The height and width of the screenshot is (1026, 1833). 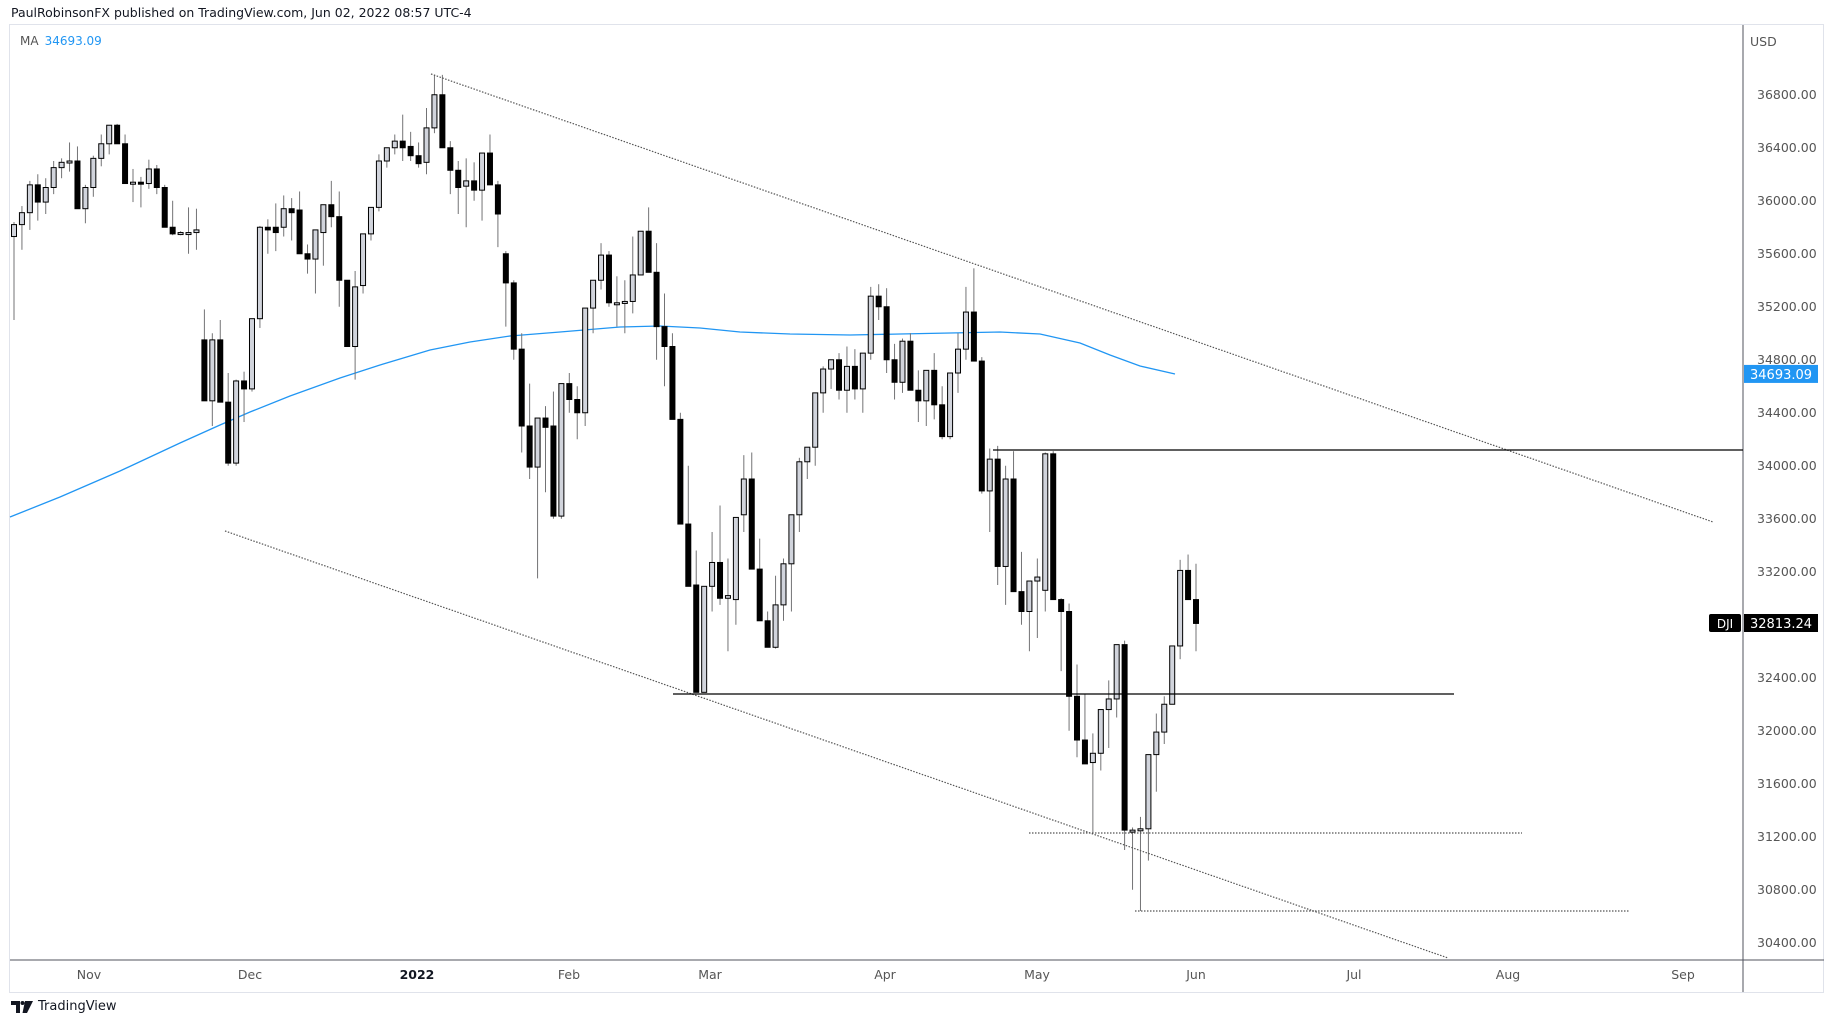 I want to click on time-tick: 2022, so click(x=417, y=974).